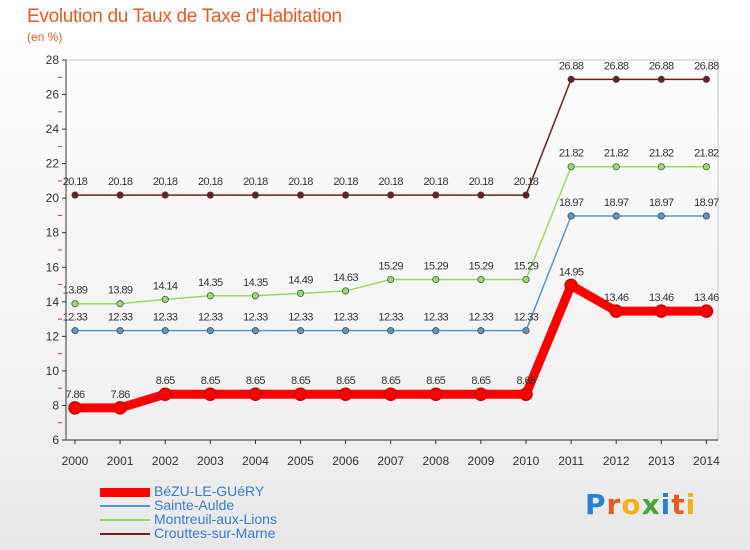  Describe the element at coordinates (614, 504) in the screenshot. I see `logo-letter: r` at that location.